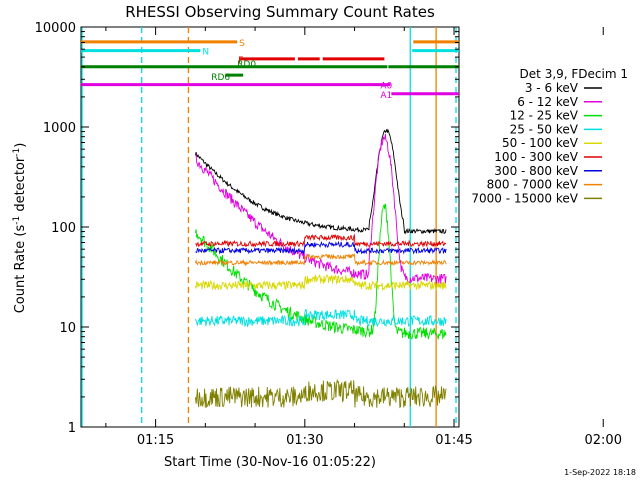  I want to click on legend-entry-label: 7000 - 15000 keV, so click(524, 198).